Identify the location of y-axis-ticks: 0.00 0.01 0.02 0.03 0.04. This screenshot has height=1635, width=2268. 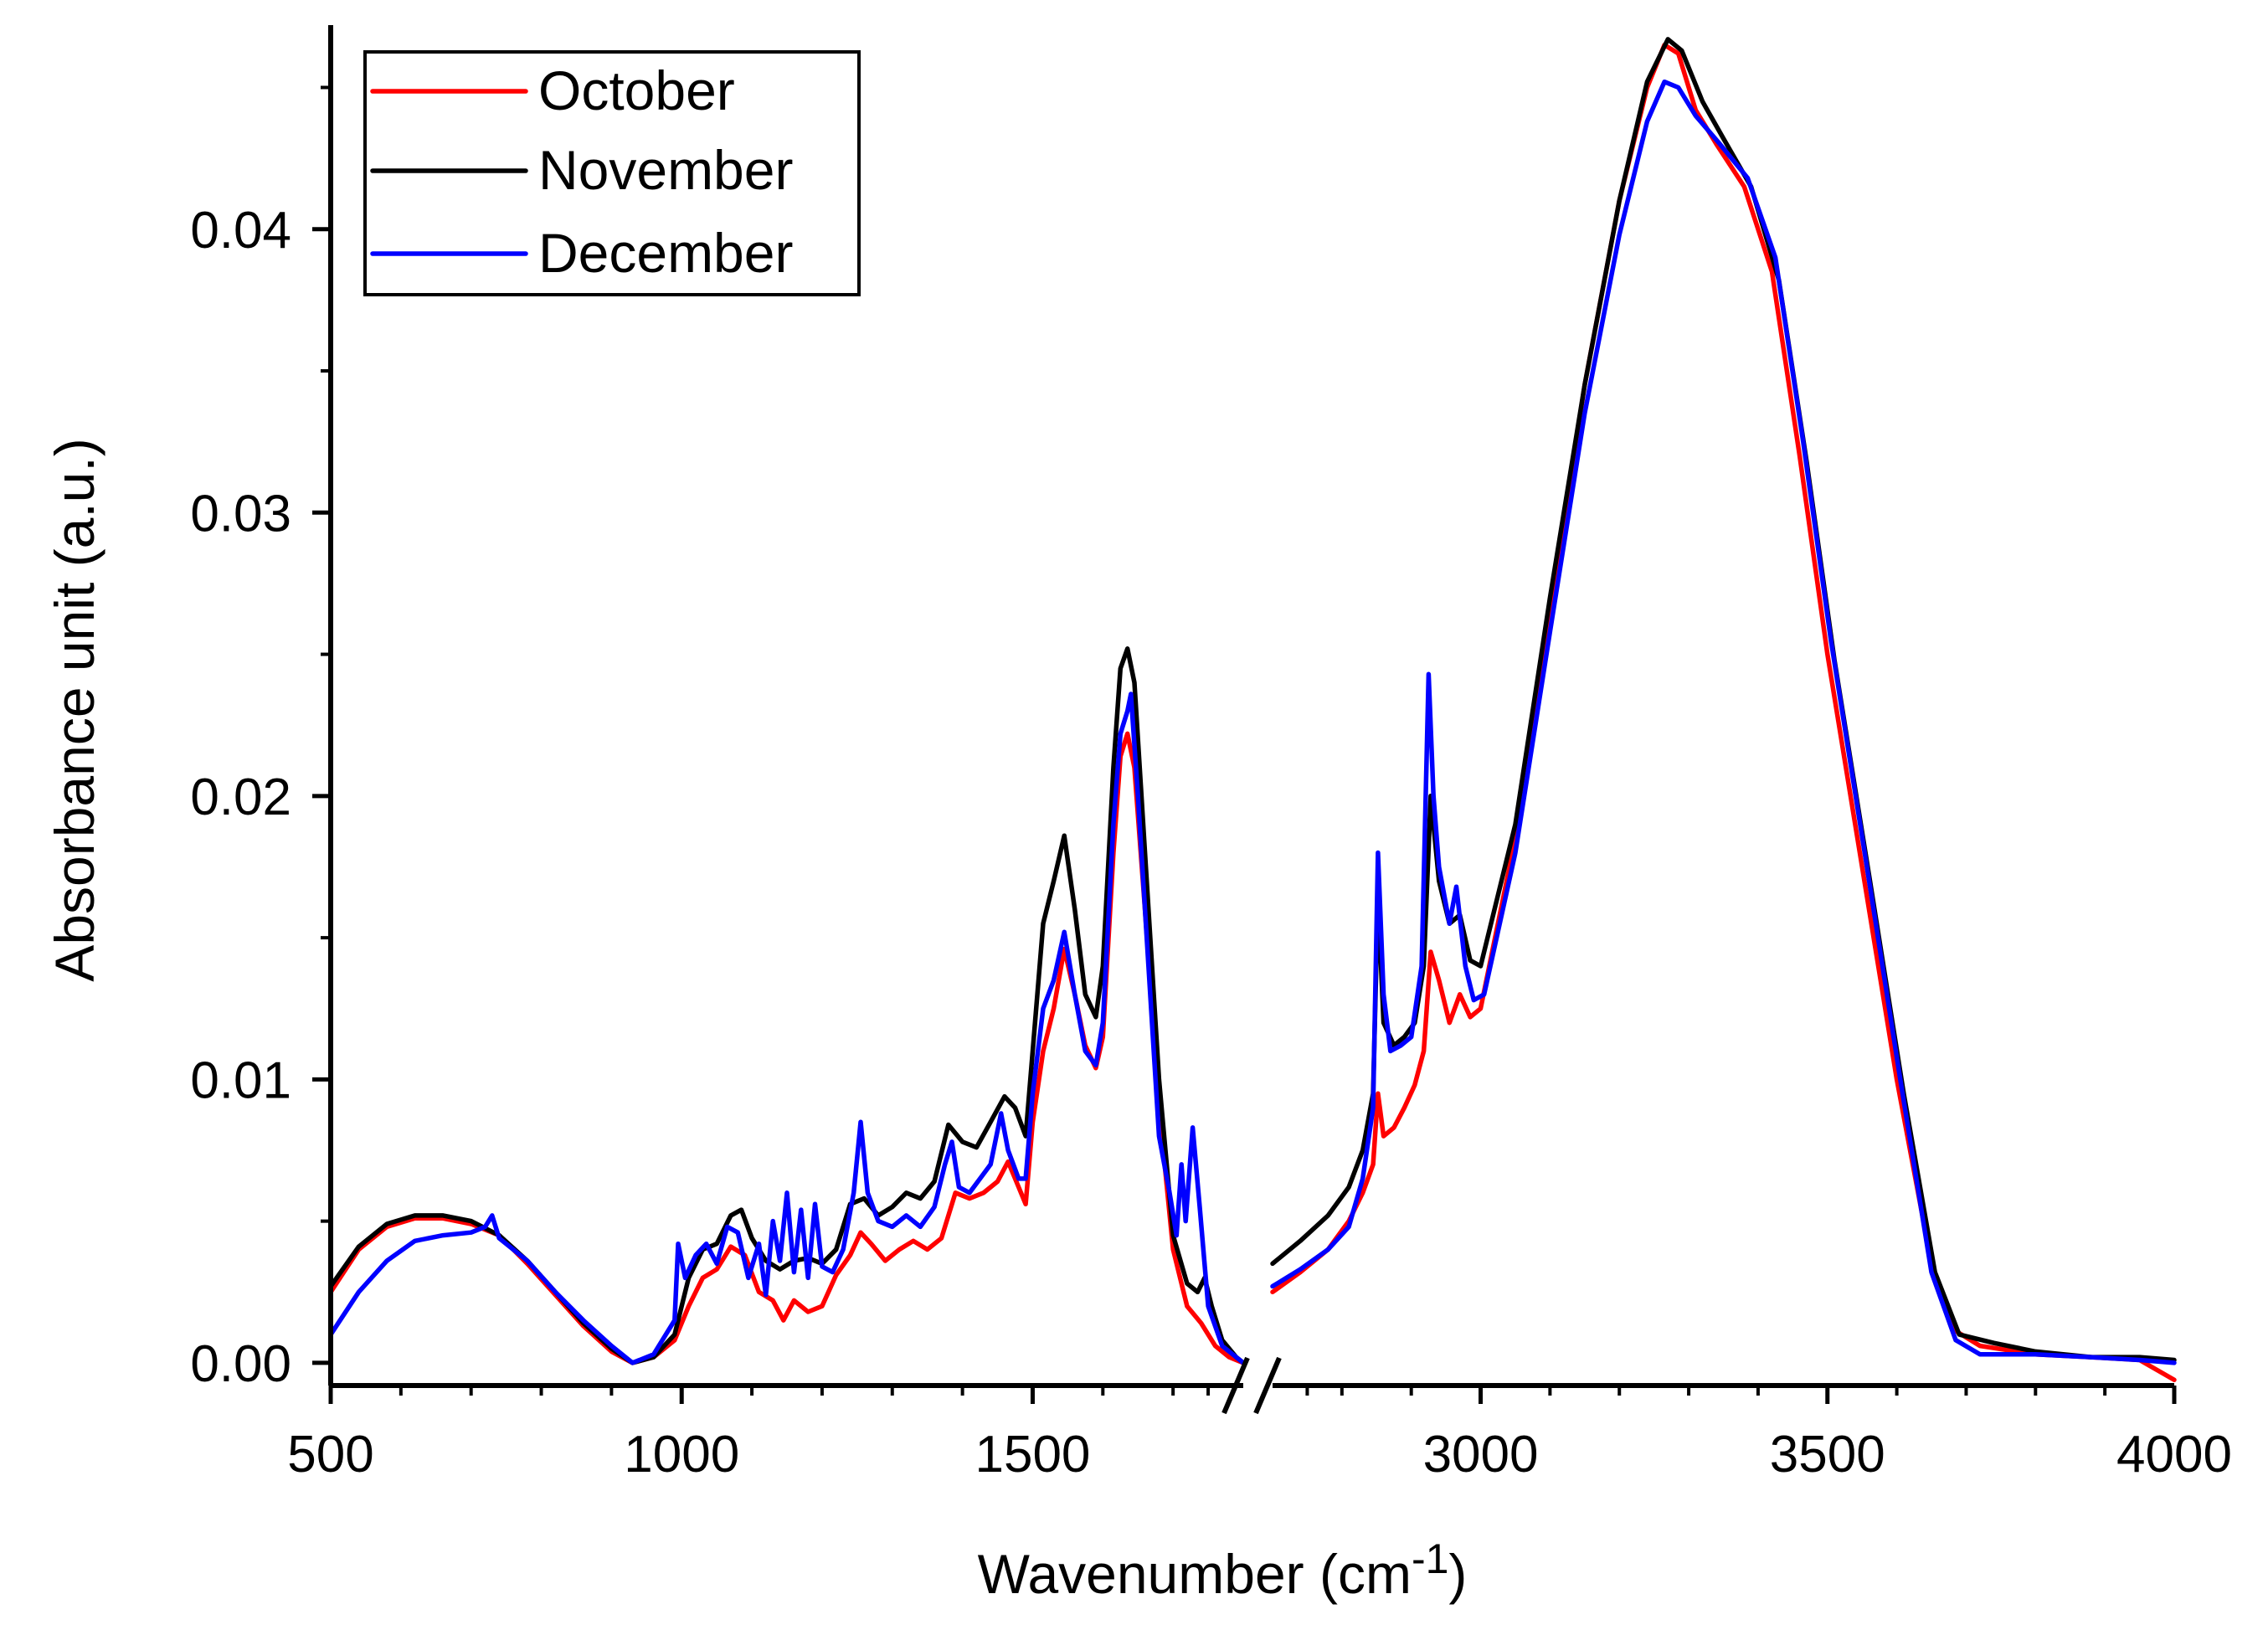
(260, 739).